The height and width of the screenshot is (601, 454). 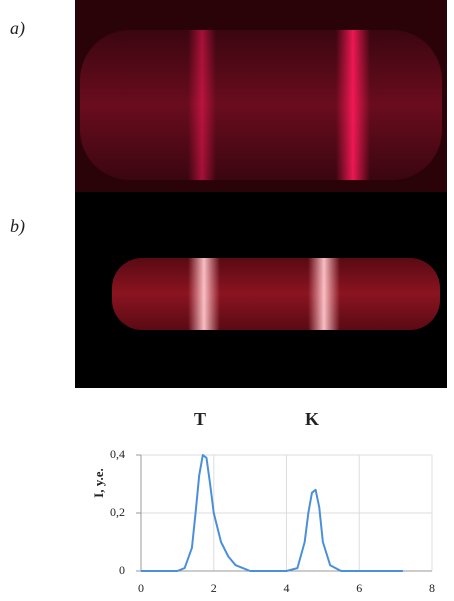 I want to click on x-tick-label: 6, so click(x=359, y=588).